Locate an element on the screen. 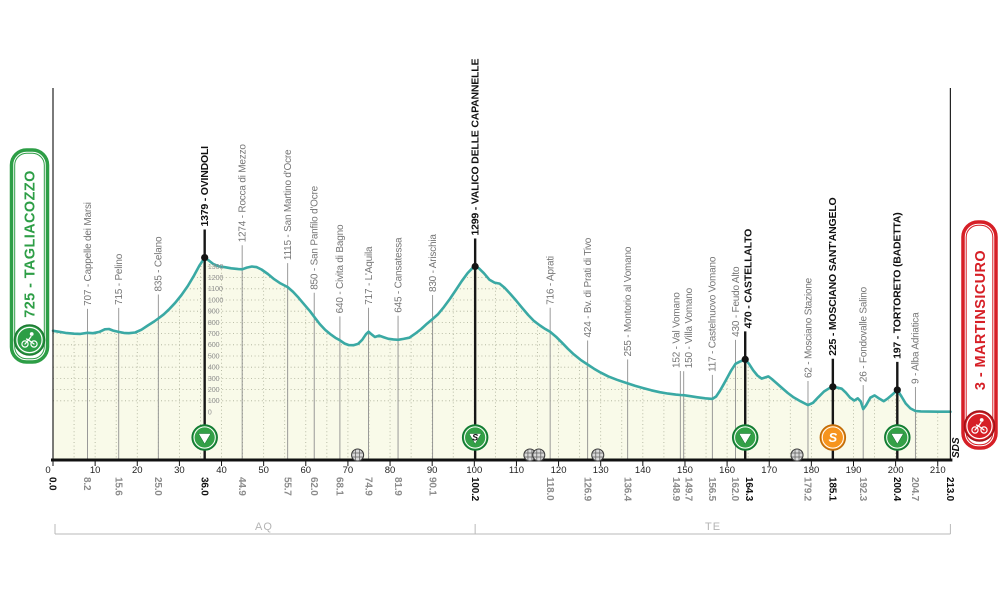 This screenshot has height=600, width=1000. distance-label: 25.0 is located at coordinates (157, 486).